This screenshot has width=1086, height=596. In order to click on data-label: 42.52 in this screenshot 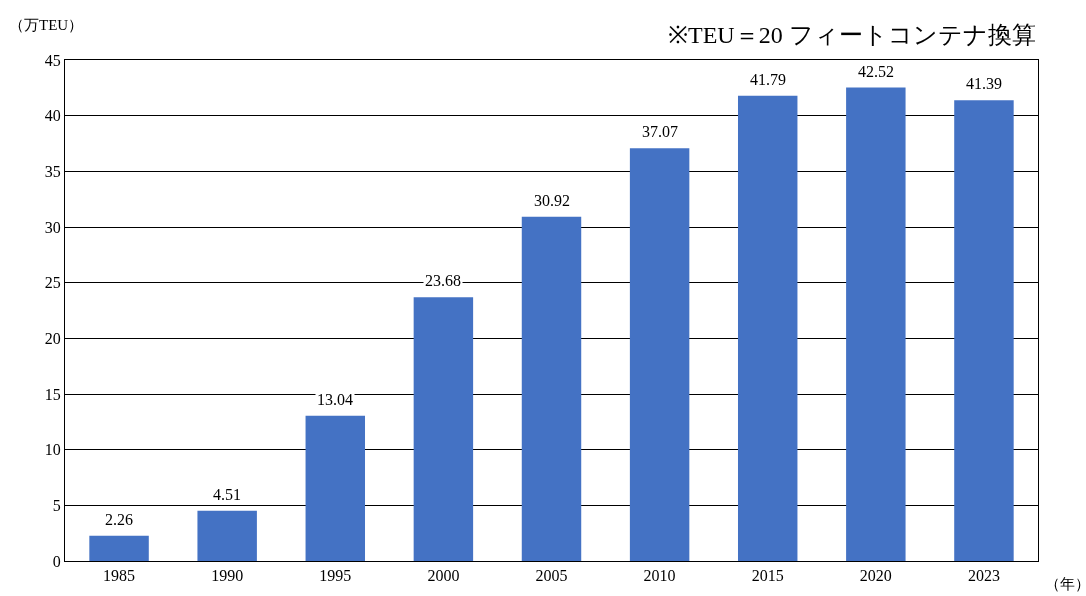, I will do `click(876, 71)`.